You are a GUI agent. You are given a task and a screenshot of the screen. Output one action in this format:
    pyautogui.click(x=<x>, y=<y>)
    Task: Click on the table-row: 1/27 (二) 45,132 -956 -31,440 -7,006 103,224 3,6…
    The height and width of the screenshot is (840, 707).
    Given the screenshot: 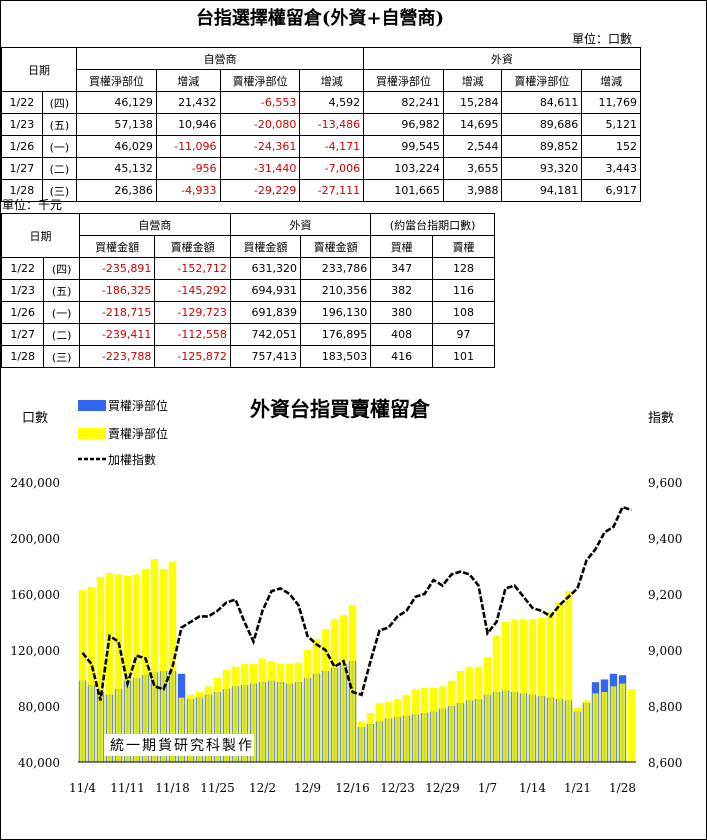 What is the action you would take?
    pyautogui.click(x=321, y=168)
    